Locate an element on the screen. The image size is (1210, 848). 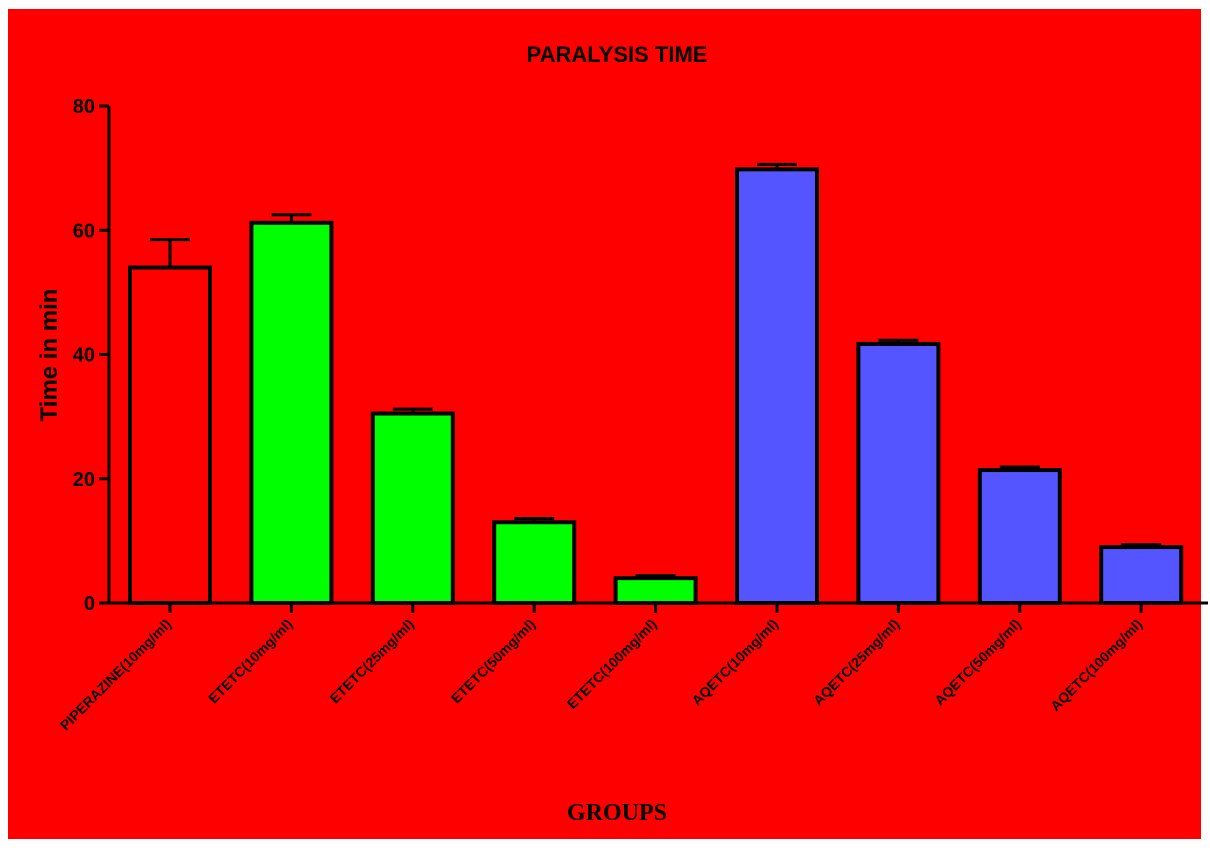
y-tick-label: 0 is located at coordinates (89, 604).